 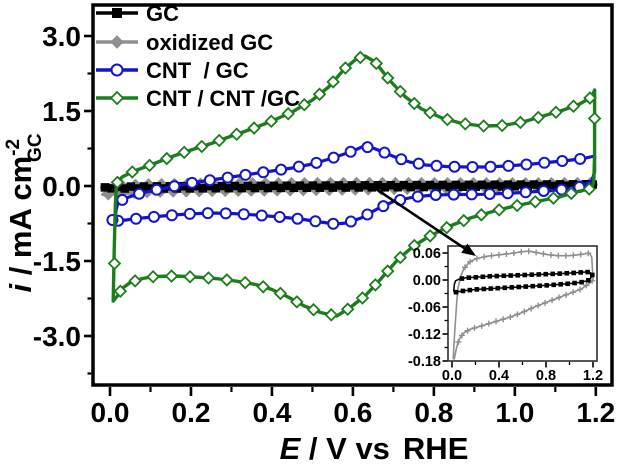 I want to click on legend-label: oxidized GC, so click(x=209, y=42).